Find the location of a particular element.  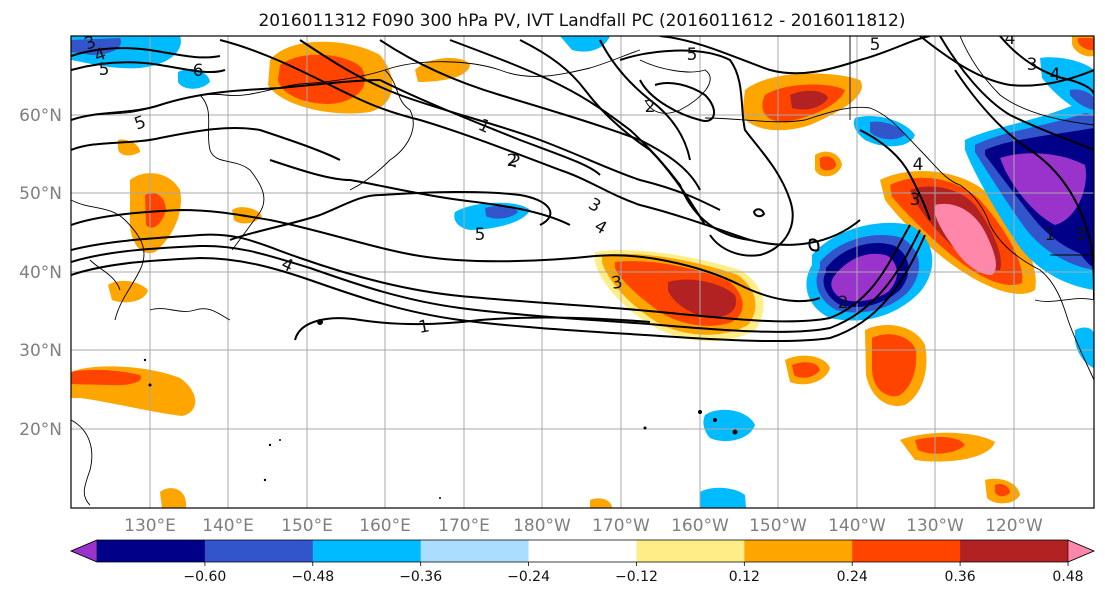

colorbar-tick-label: −0.48 is located at coordinates (312, 577).